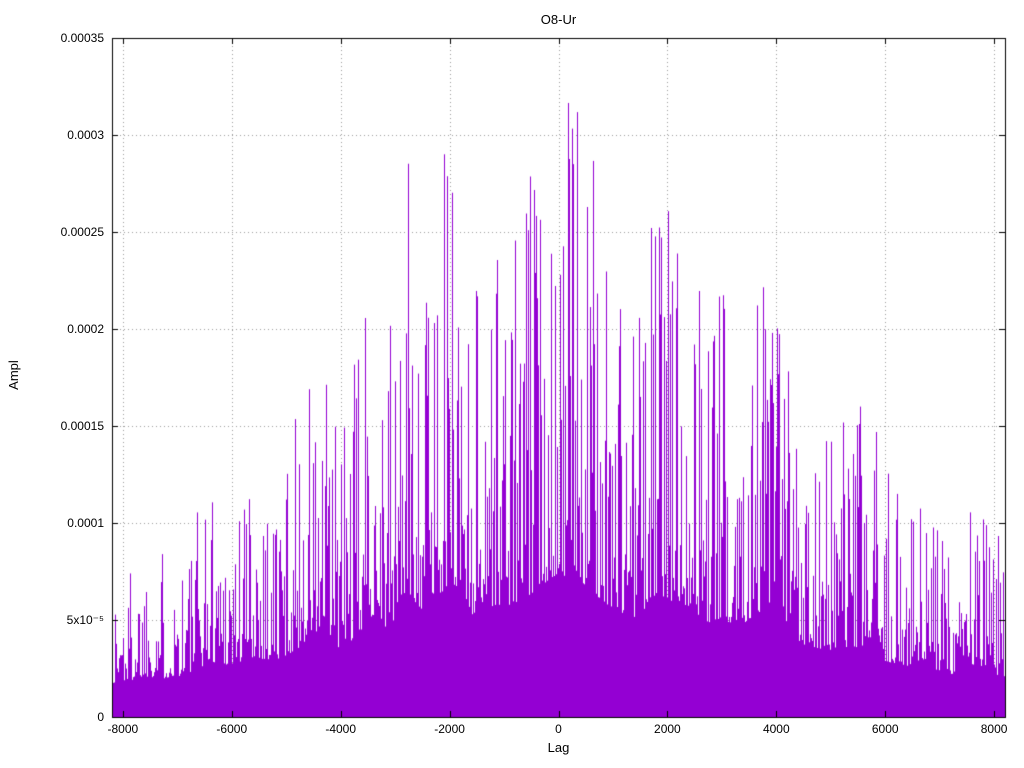 The image size is (1024, 768). I want to click on y-tick-label: 0.00015, so click(82, 426).